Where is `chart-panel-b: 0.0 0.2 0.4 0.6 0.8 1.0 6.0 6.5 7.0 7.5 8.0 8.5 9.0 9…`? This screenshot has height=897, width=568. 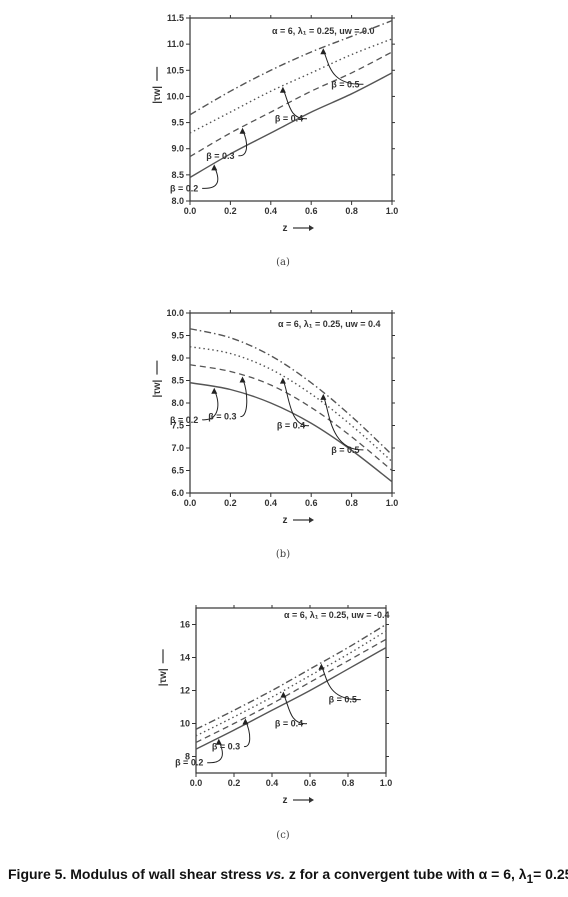 chart-panel-b: 0.0 0.2 0.4 0.6 0.8 1.0 6.0 6.5 7.0 7.5 8.0 8.5 9.0 9… is located at coordinates (275, 434).